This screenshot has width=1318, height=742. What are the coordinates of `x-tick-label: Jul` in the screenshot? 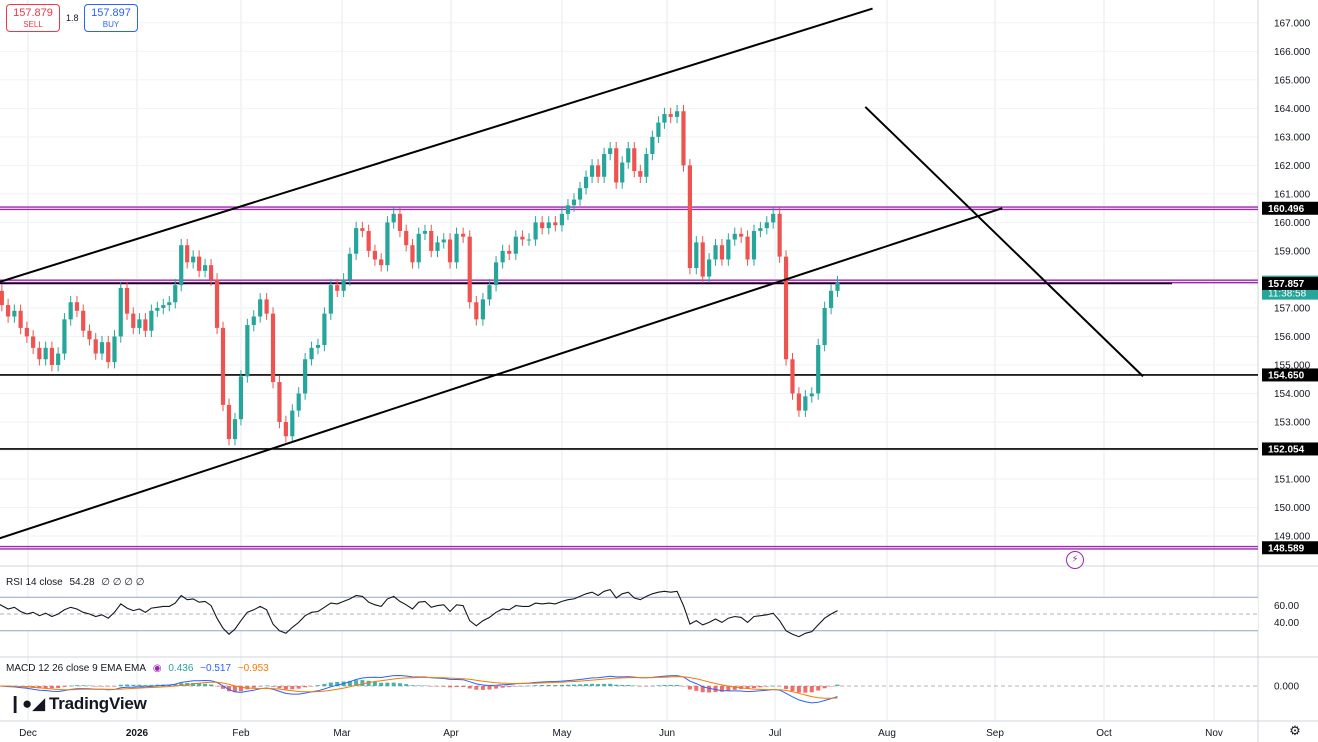 It's located at (775, 733).